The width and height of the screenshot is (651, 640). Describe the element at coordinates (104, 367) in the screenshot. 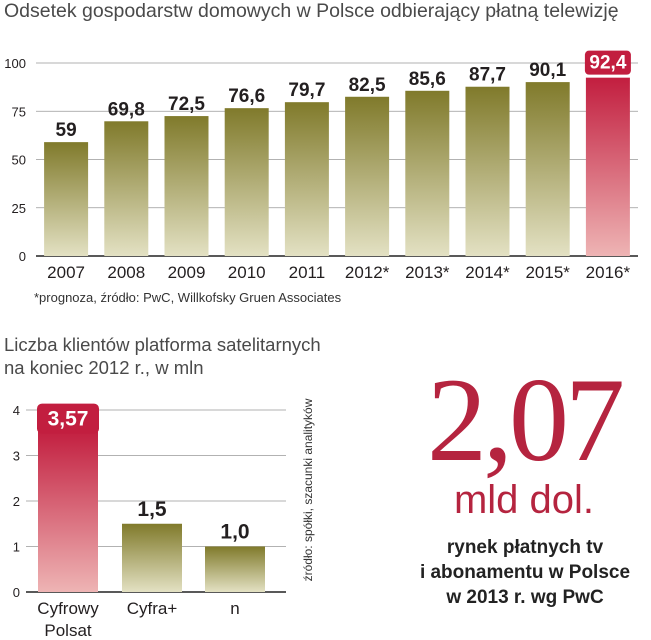

I see `chart2-title-line2: na koniec 2012 r., w mln` at that location.